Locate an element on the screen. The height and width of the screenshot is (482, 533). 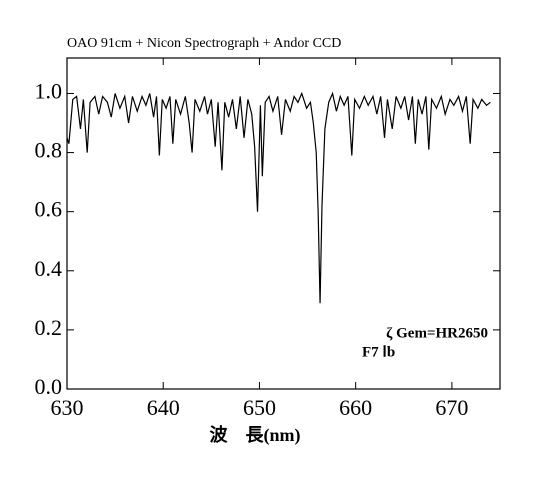
y-tick-label: 0.2 is located at coordinates (49, 327).